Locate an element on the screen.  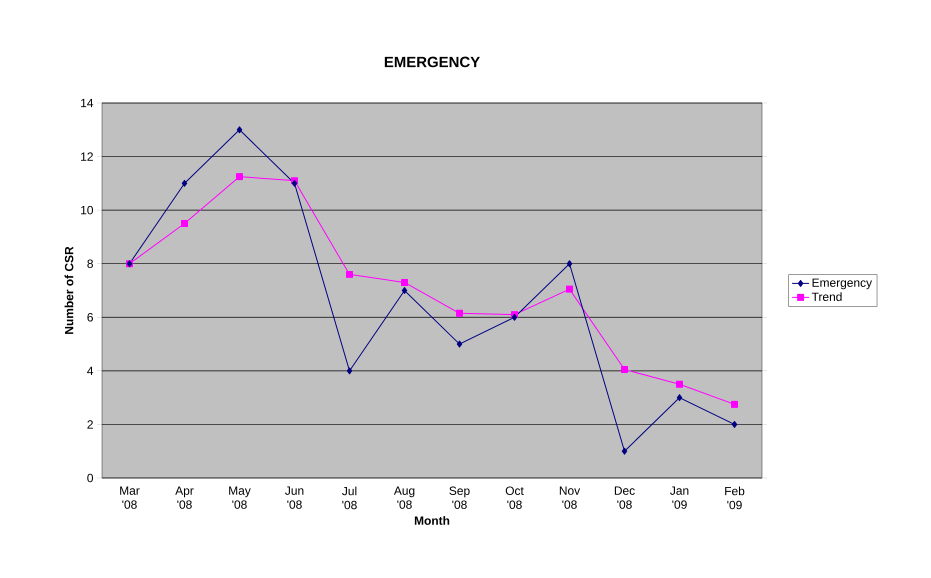
legend-label: Trend is located at coordinates (827, 297).